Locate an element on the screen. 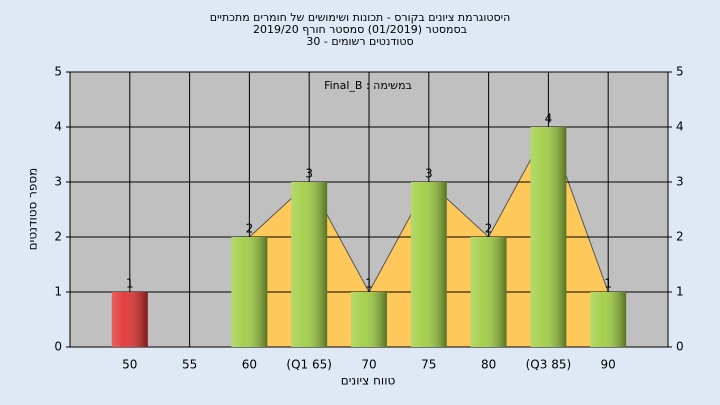  x-tick-label: (Q1 65) is located at coordinates (309, 365).